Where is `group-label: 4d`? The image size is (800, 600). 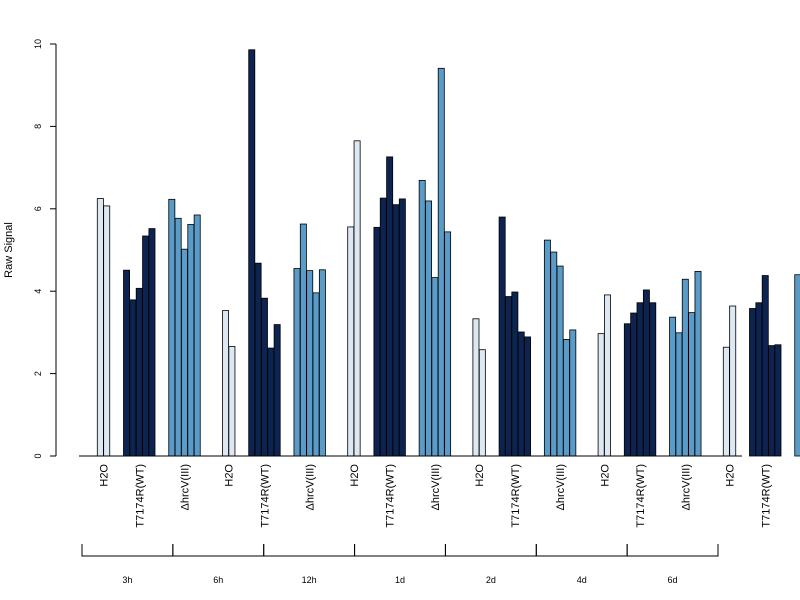
group-label: 4d is located at coordinates (582, 580).